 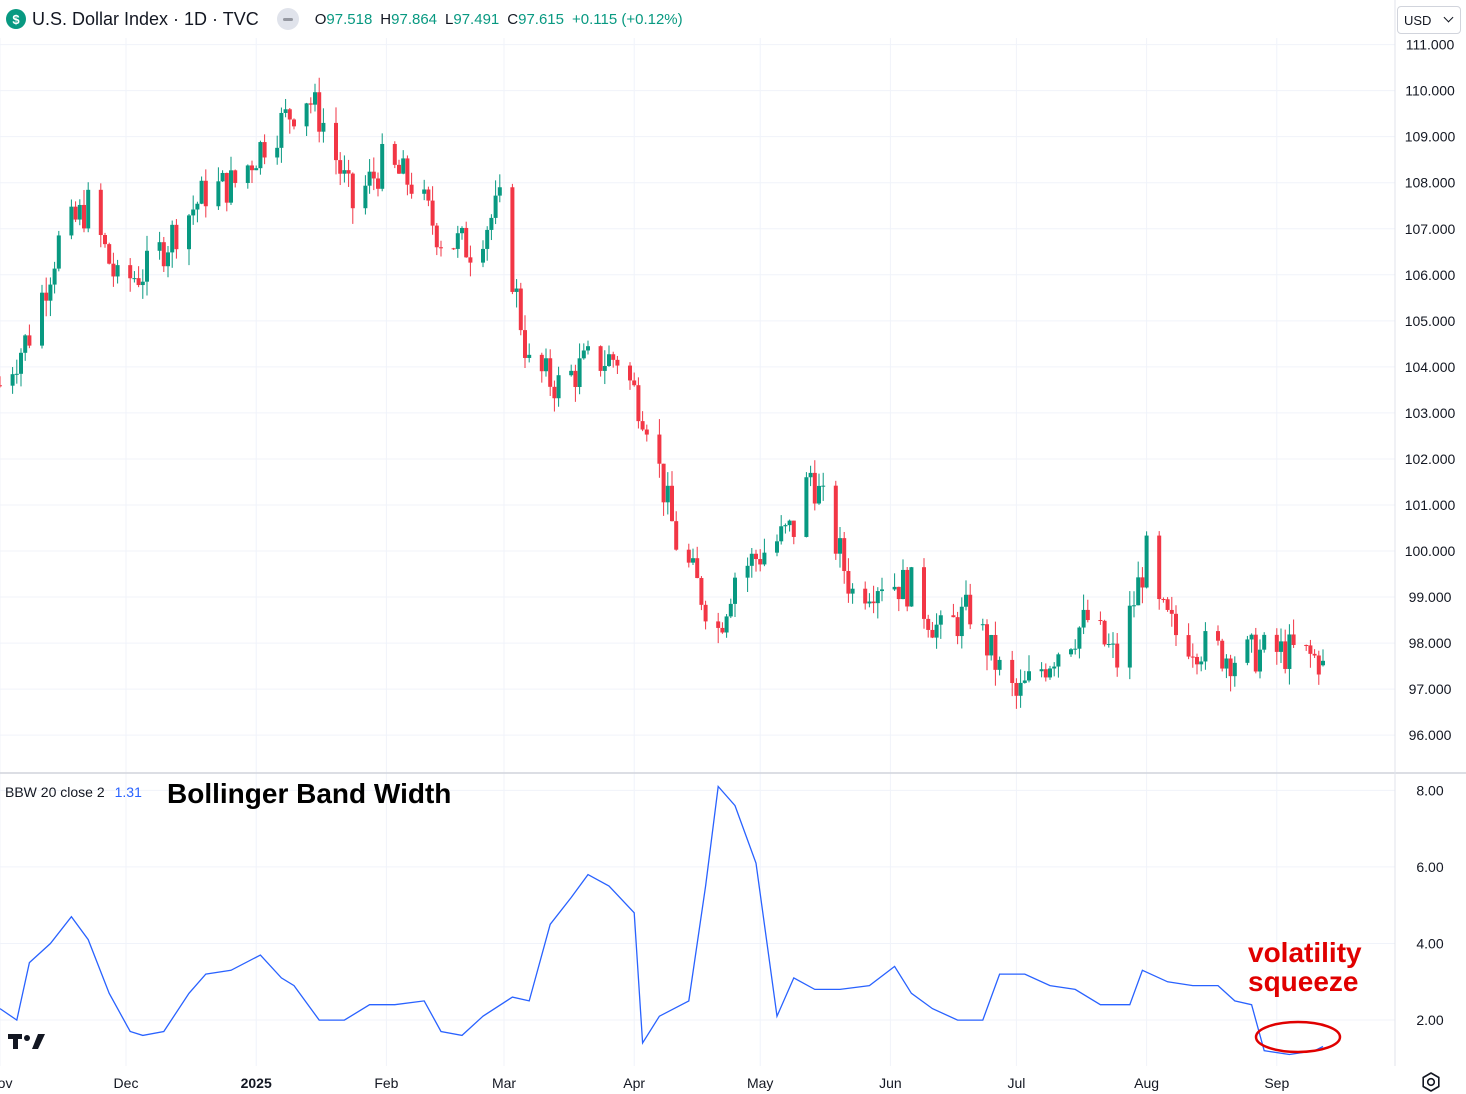 I want to click on indicator-legend: BBW 20 close 2 1.31, so click(x=73, y=792).